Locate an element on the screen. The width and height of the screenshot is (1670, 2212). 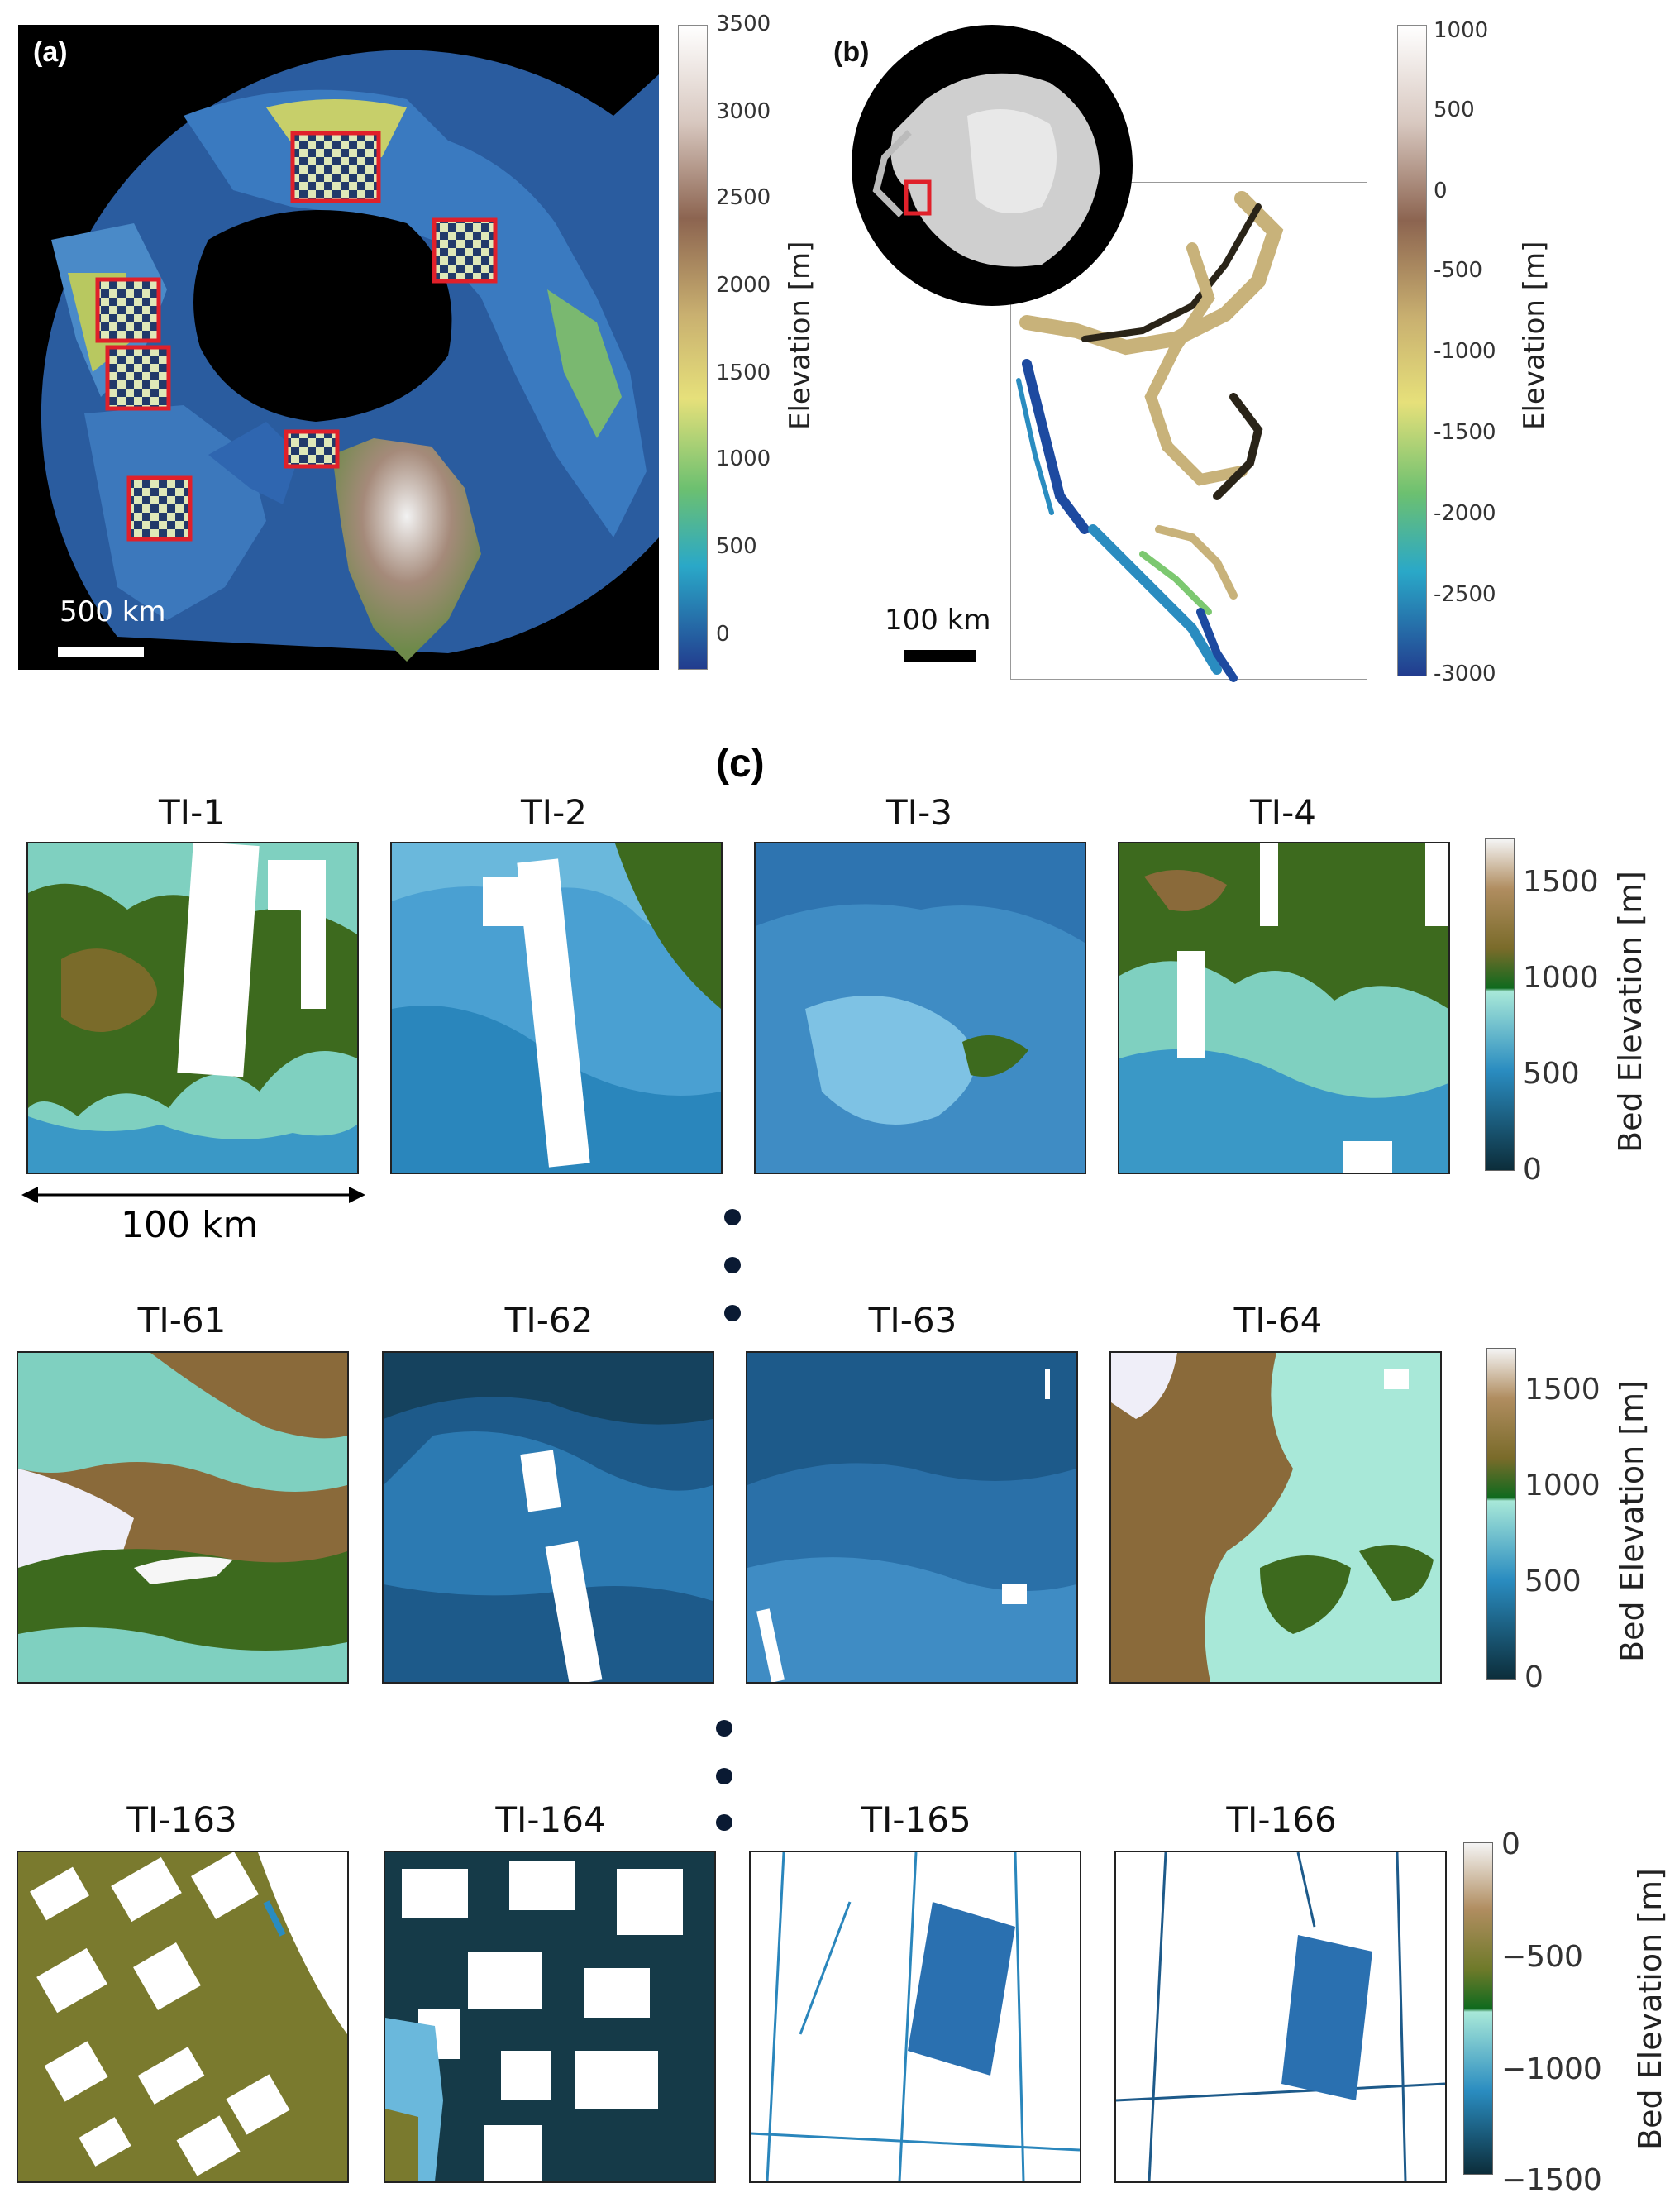
colorbar-c1-label: Bed Elevation [m] is located at coordinates (1630, 1012).